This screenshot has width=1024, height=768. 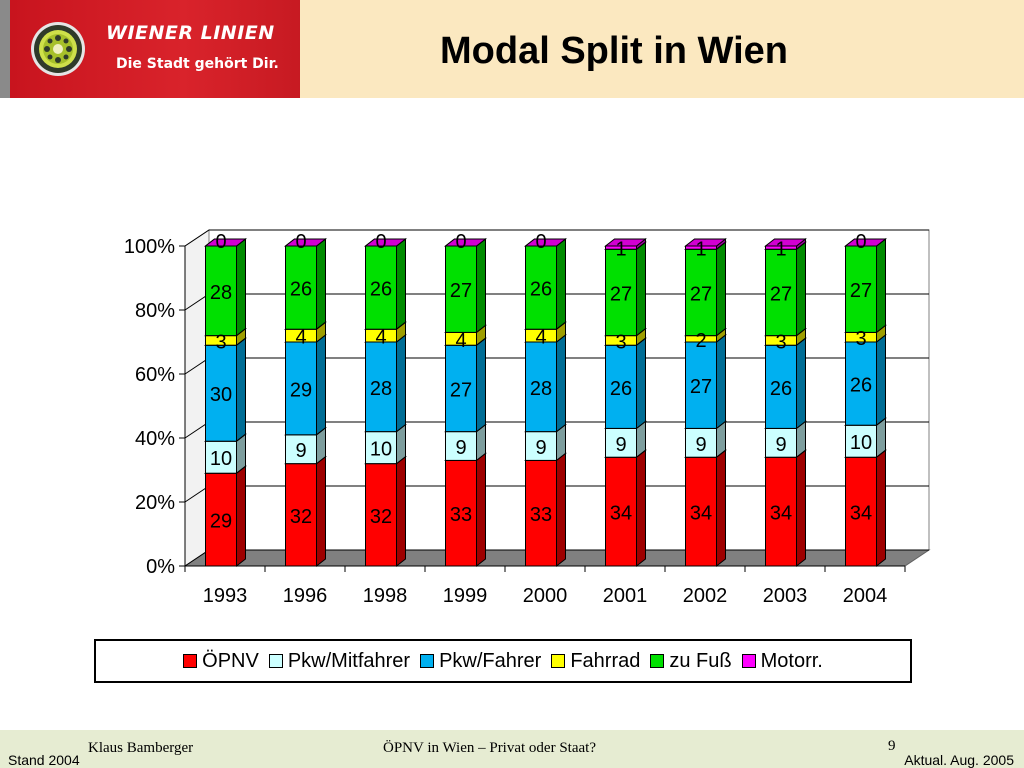 What do you see at coordinates (197, 64) in the screenshot?
I see `brand-slogan: Die Stadt gehört Dir.` at bounding box center [197, 64].